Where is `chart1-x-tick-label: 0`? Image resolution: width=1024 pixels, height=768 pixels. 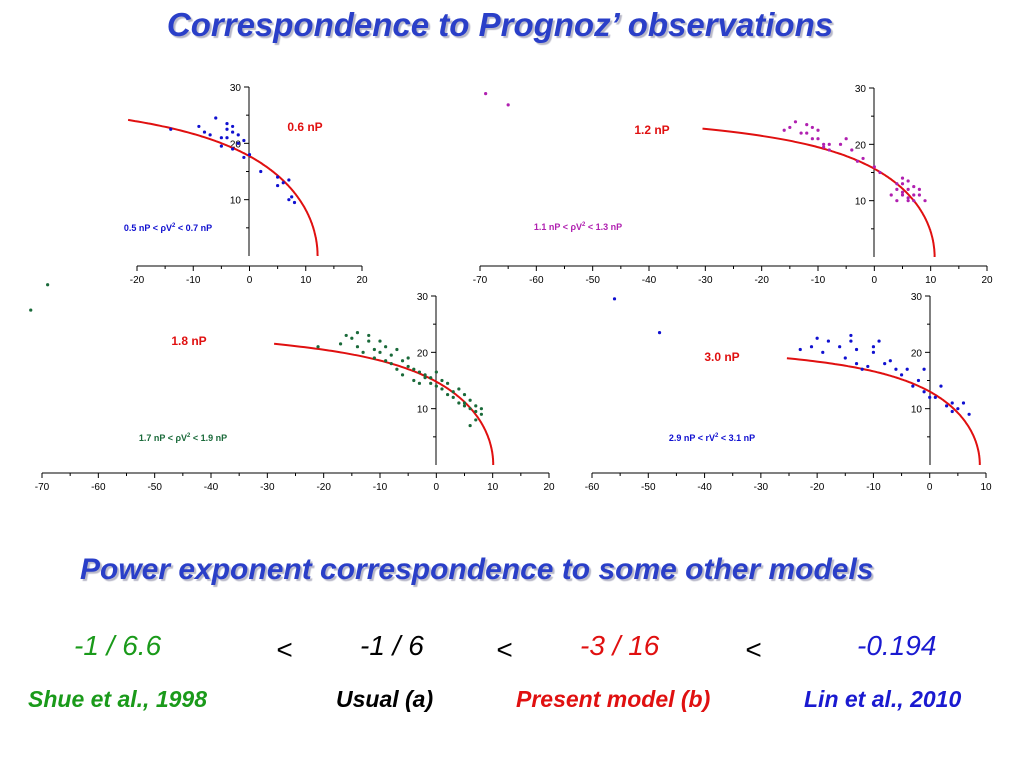 chart1-x-tick-label: 0 is located at coordinates (250, 280).